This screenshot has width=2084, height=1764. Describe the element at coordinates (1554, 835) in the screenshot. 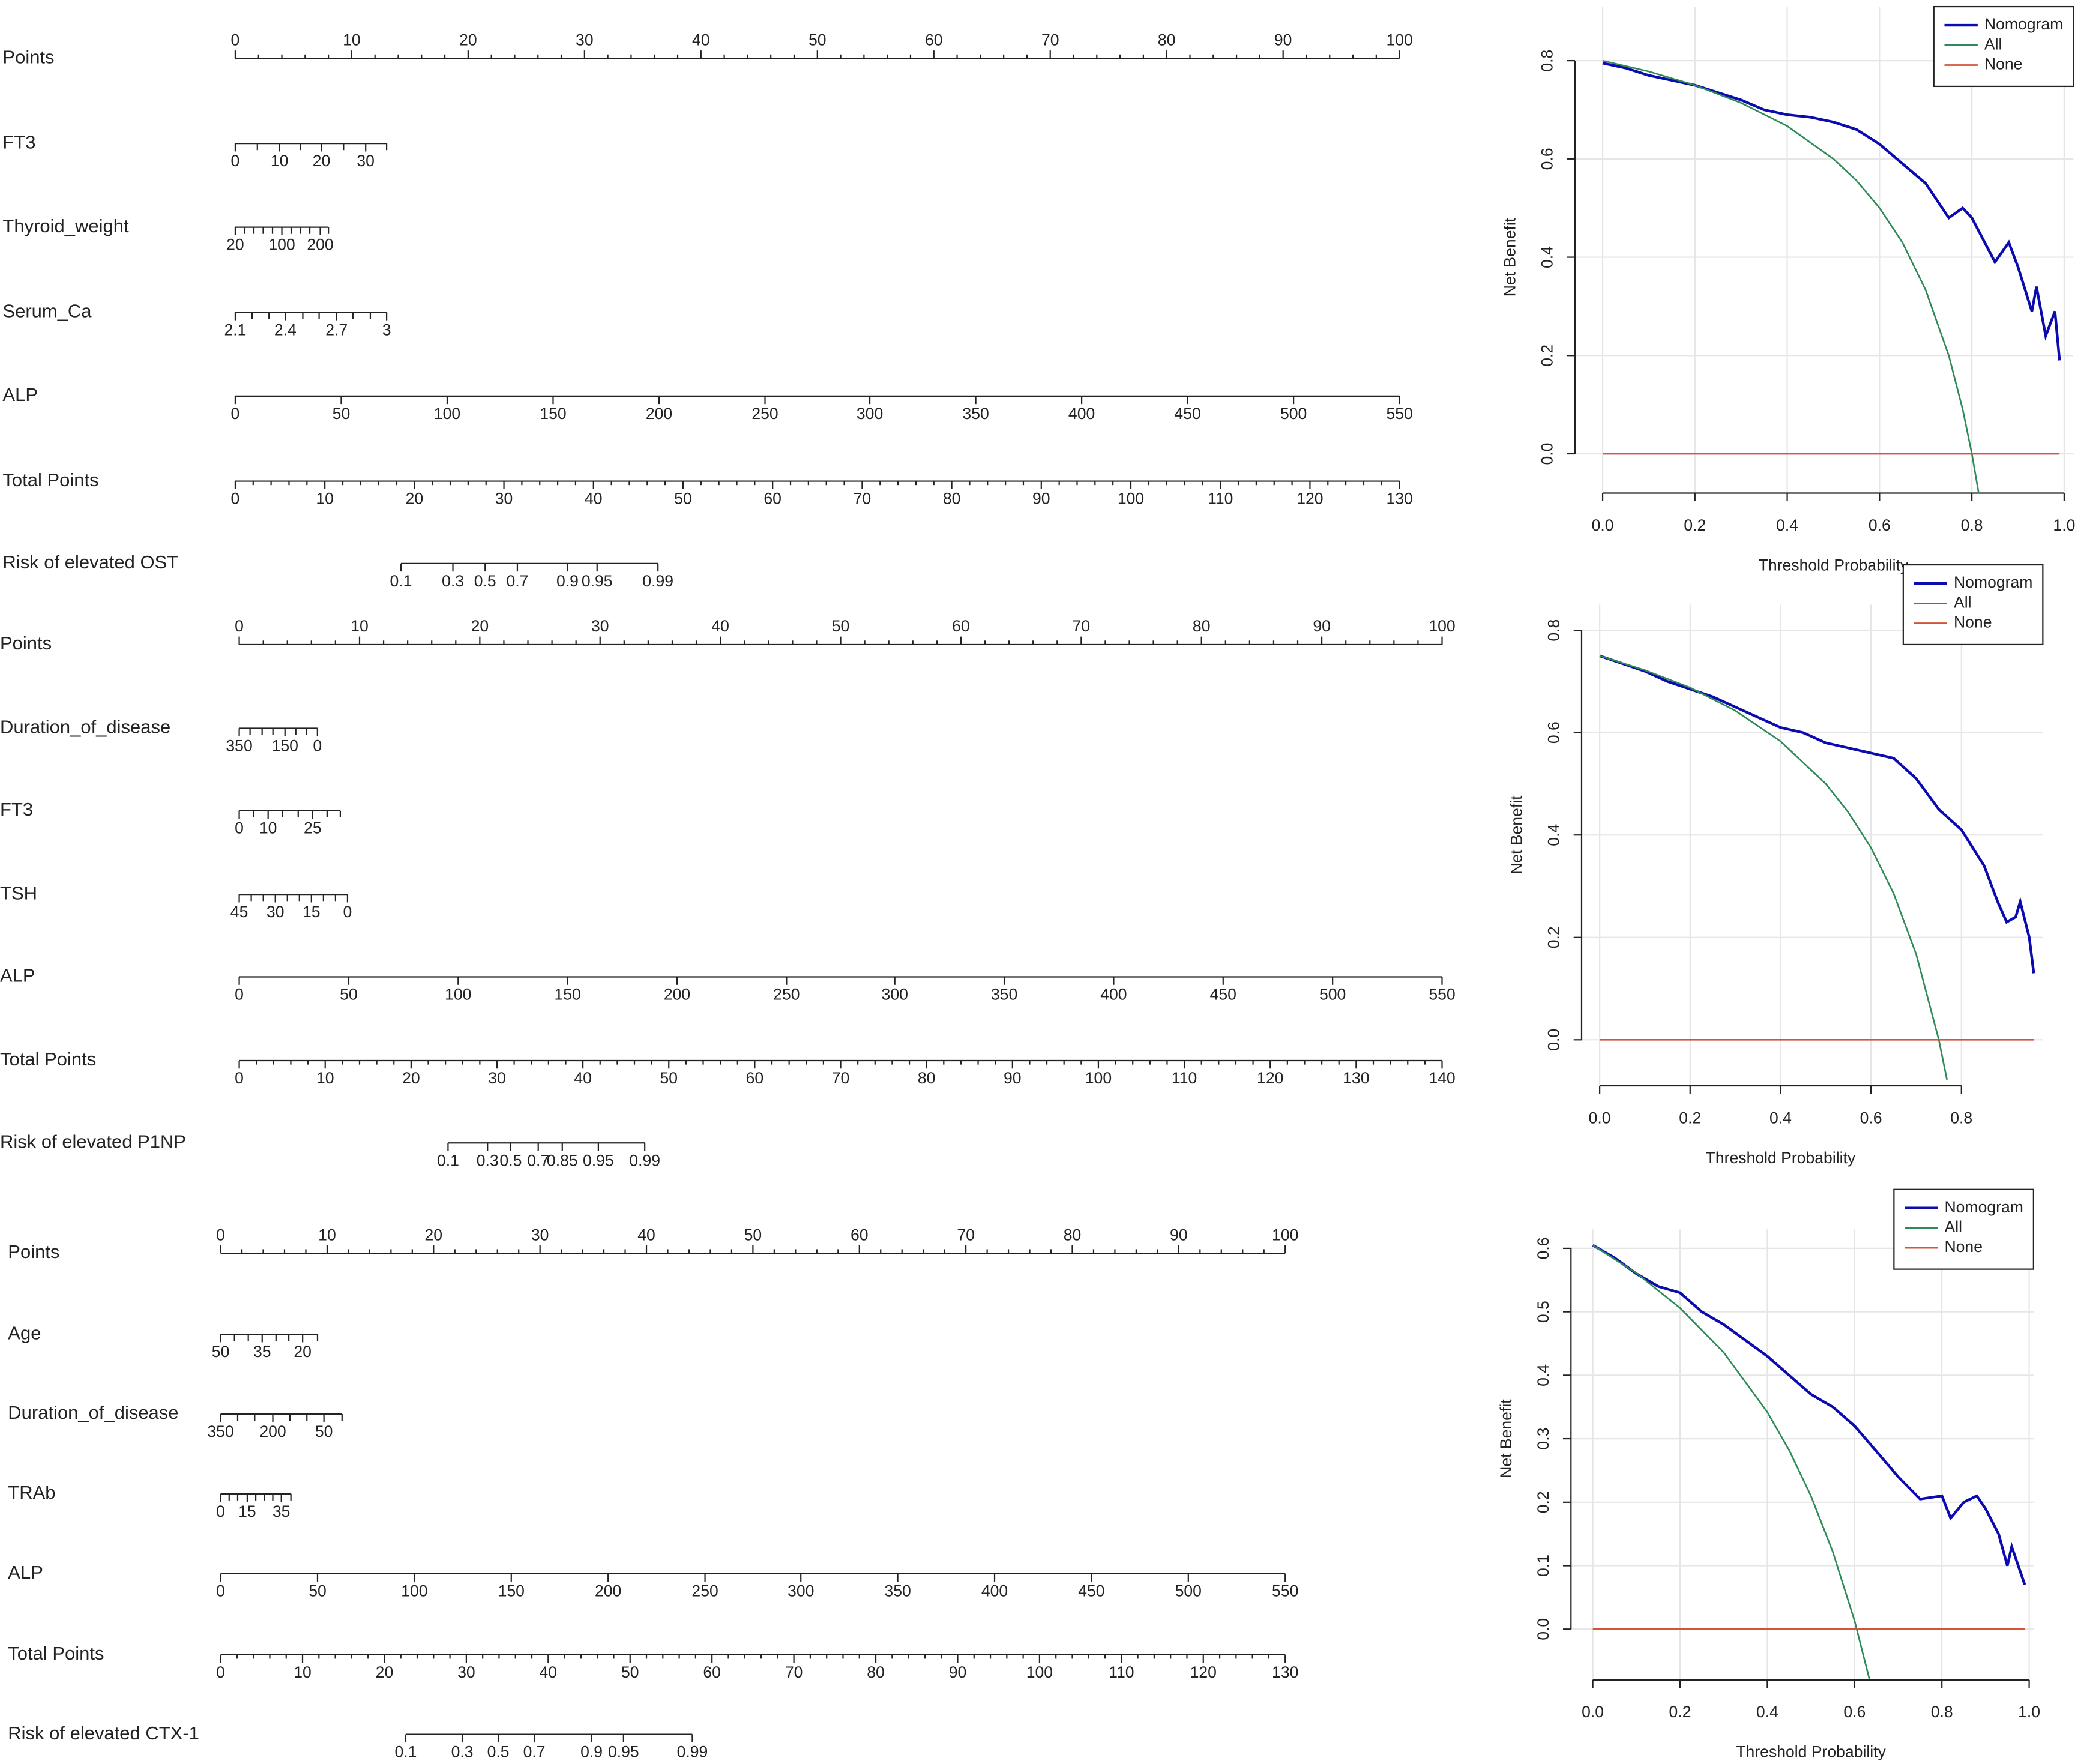

I see `y-tick-label: 0.4` at that location.